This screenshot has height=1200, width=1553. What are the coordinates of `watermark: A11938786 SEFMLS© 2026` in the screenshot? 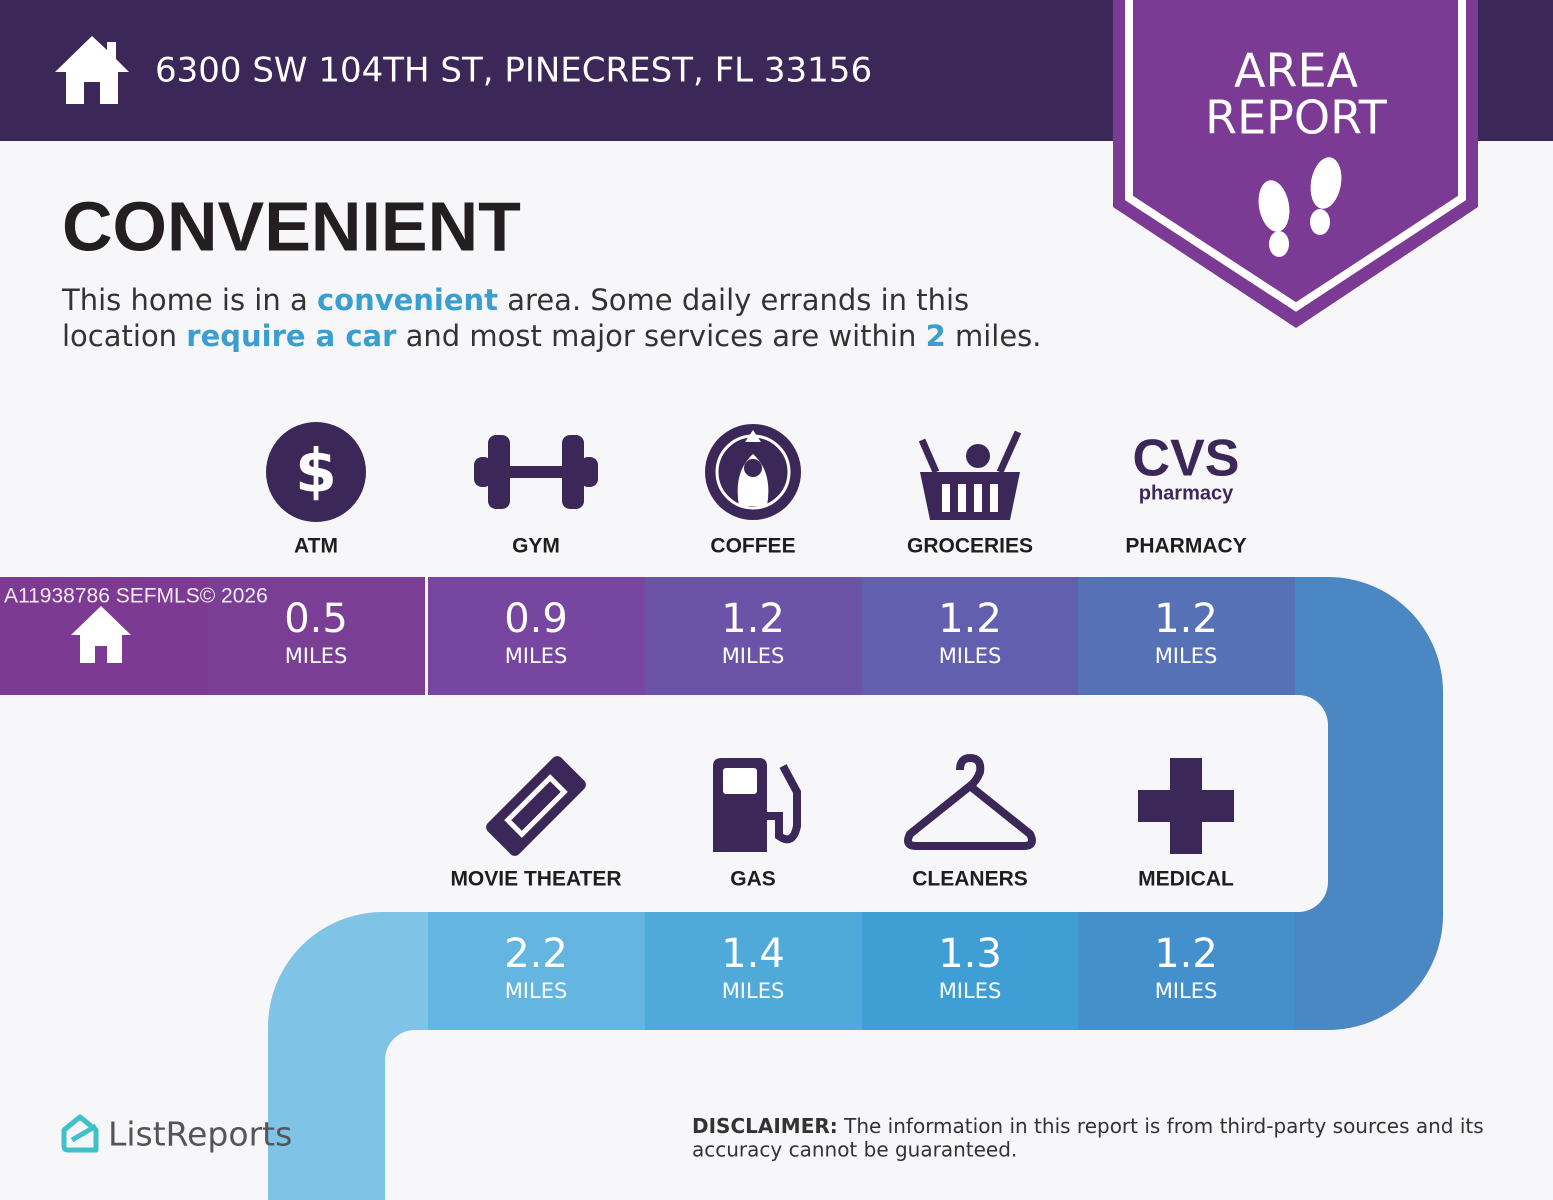 It's located at (136, 596).